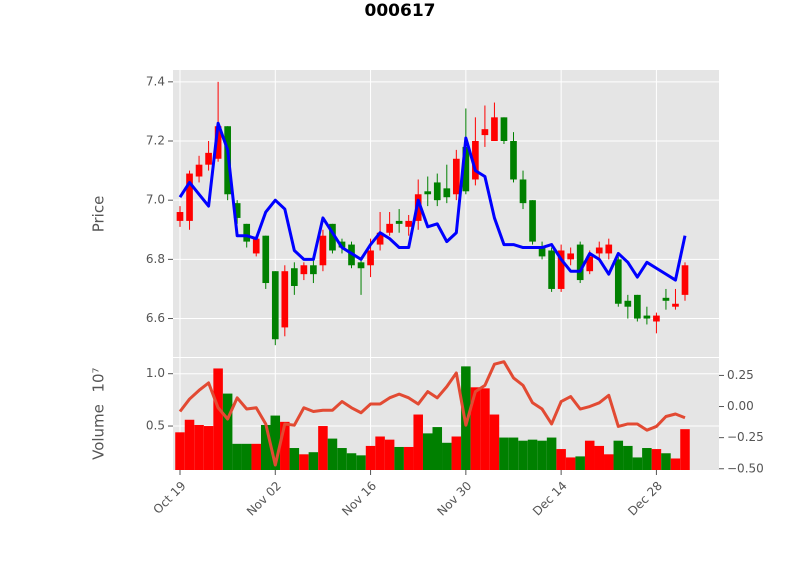 Image resolution: width=800 pixels, height=575 pixels. What do you see at coordinates (155, 426) in the screenshot?
I see `y-tick-label: 0.5` at bounding box center [155, 426].